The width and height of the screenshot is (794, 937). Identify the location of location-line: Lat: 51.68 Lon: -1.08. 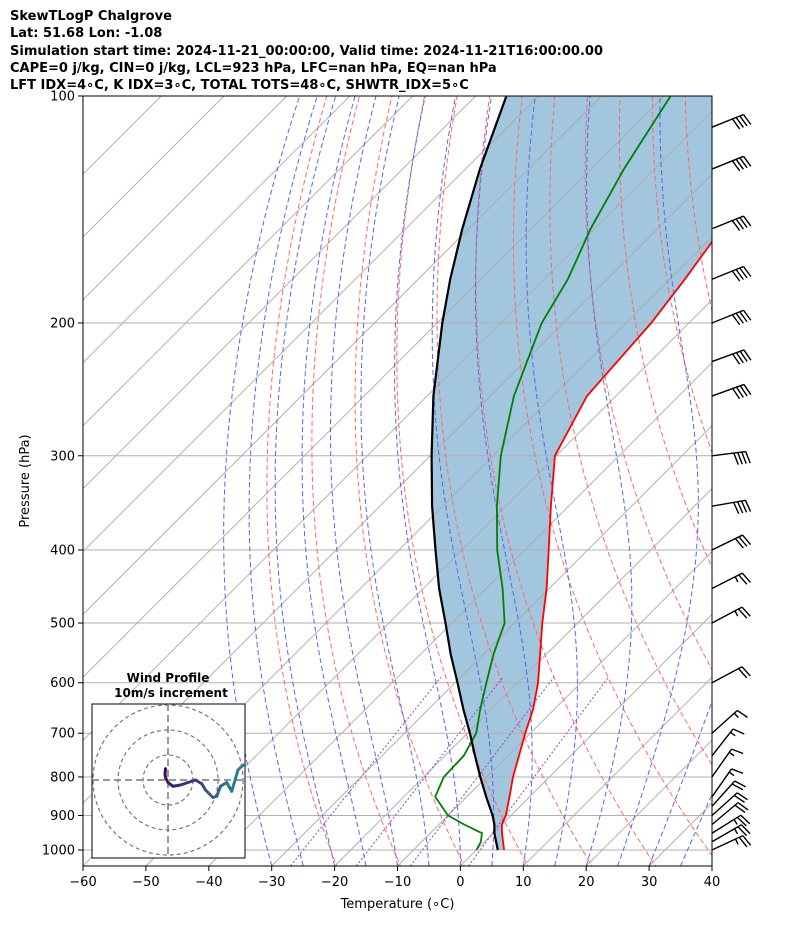
(86, 34).